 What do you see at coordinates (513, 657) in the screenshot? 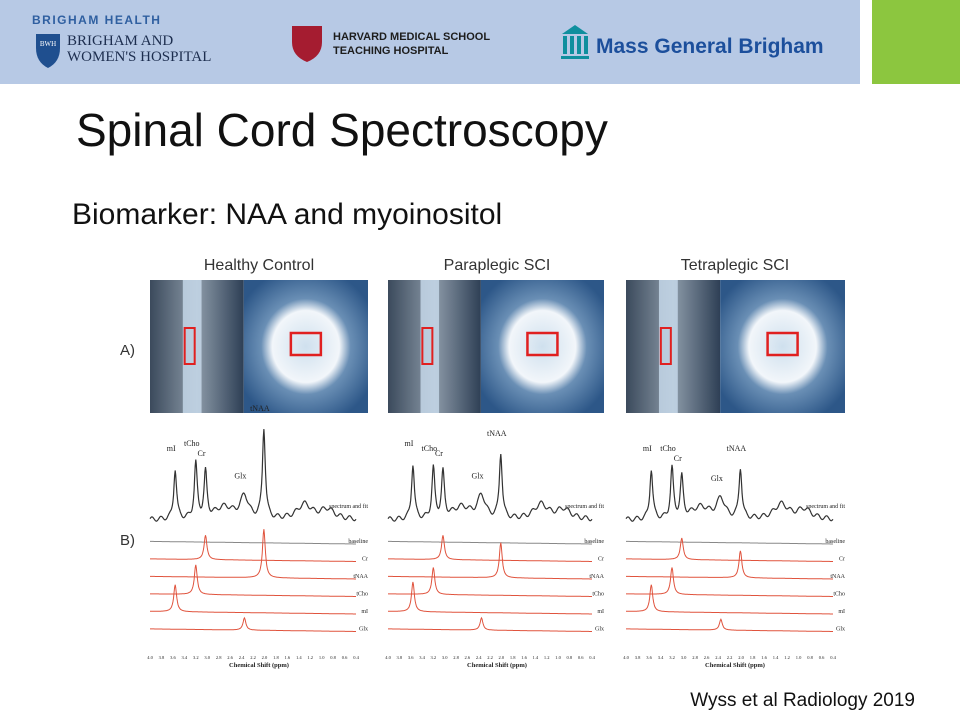
I see `x-tick-label: 1.8` at bounding box center [513, 657].